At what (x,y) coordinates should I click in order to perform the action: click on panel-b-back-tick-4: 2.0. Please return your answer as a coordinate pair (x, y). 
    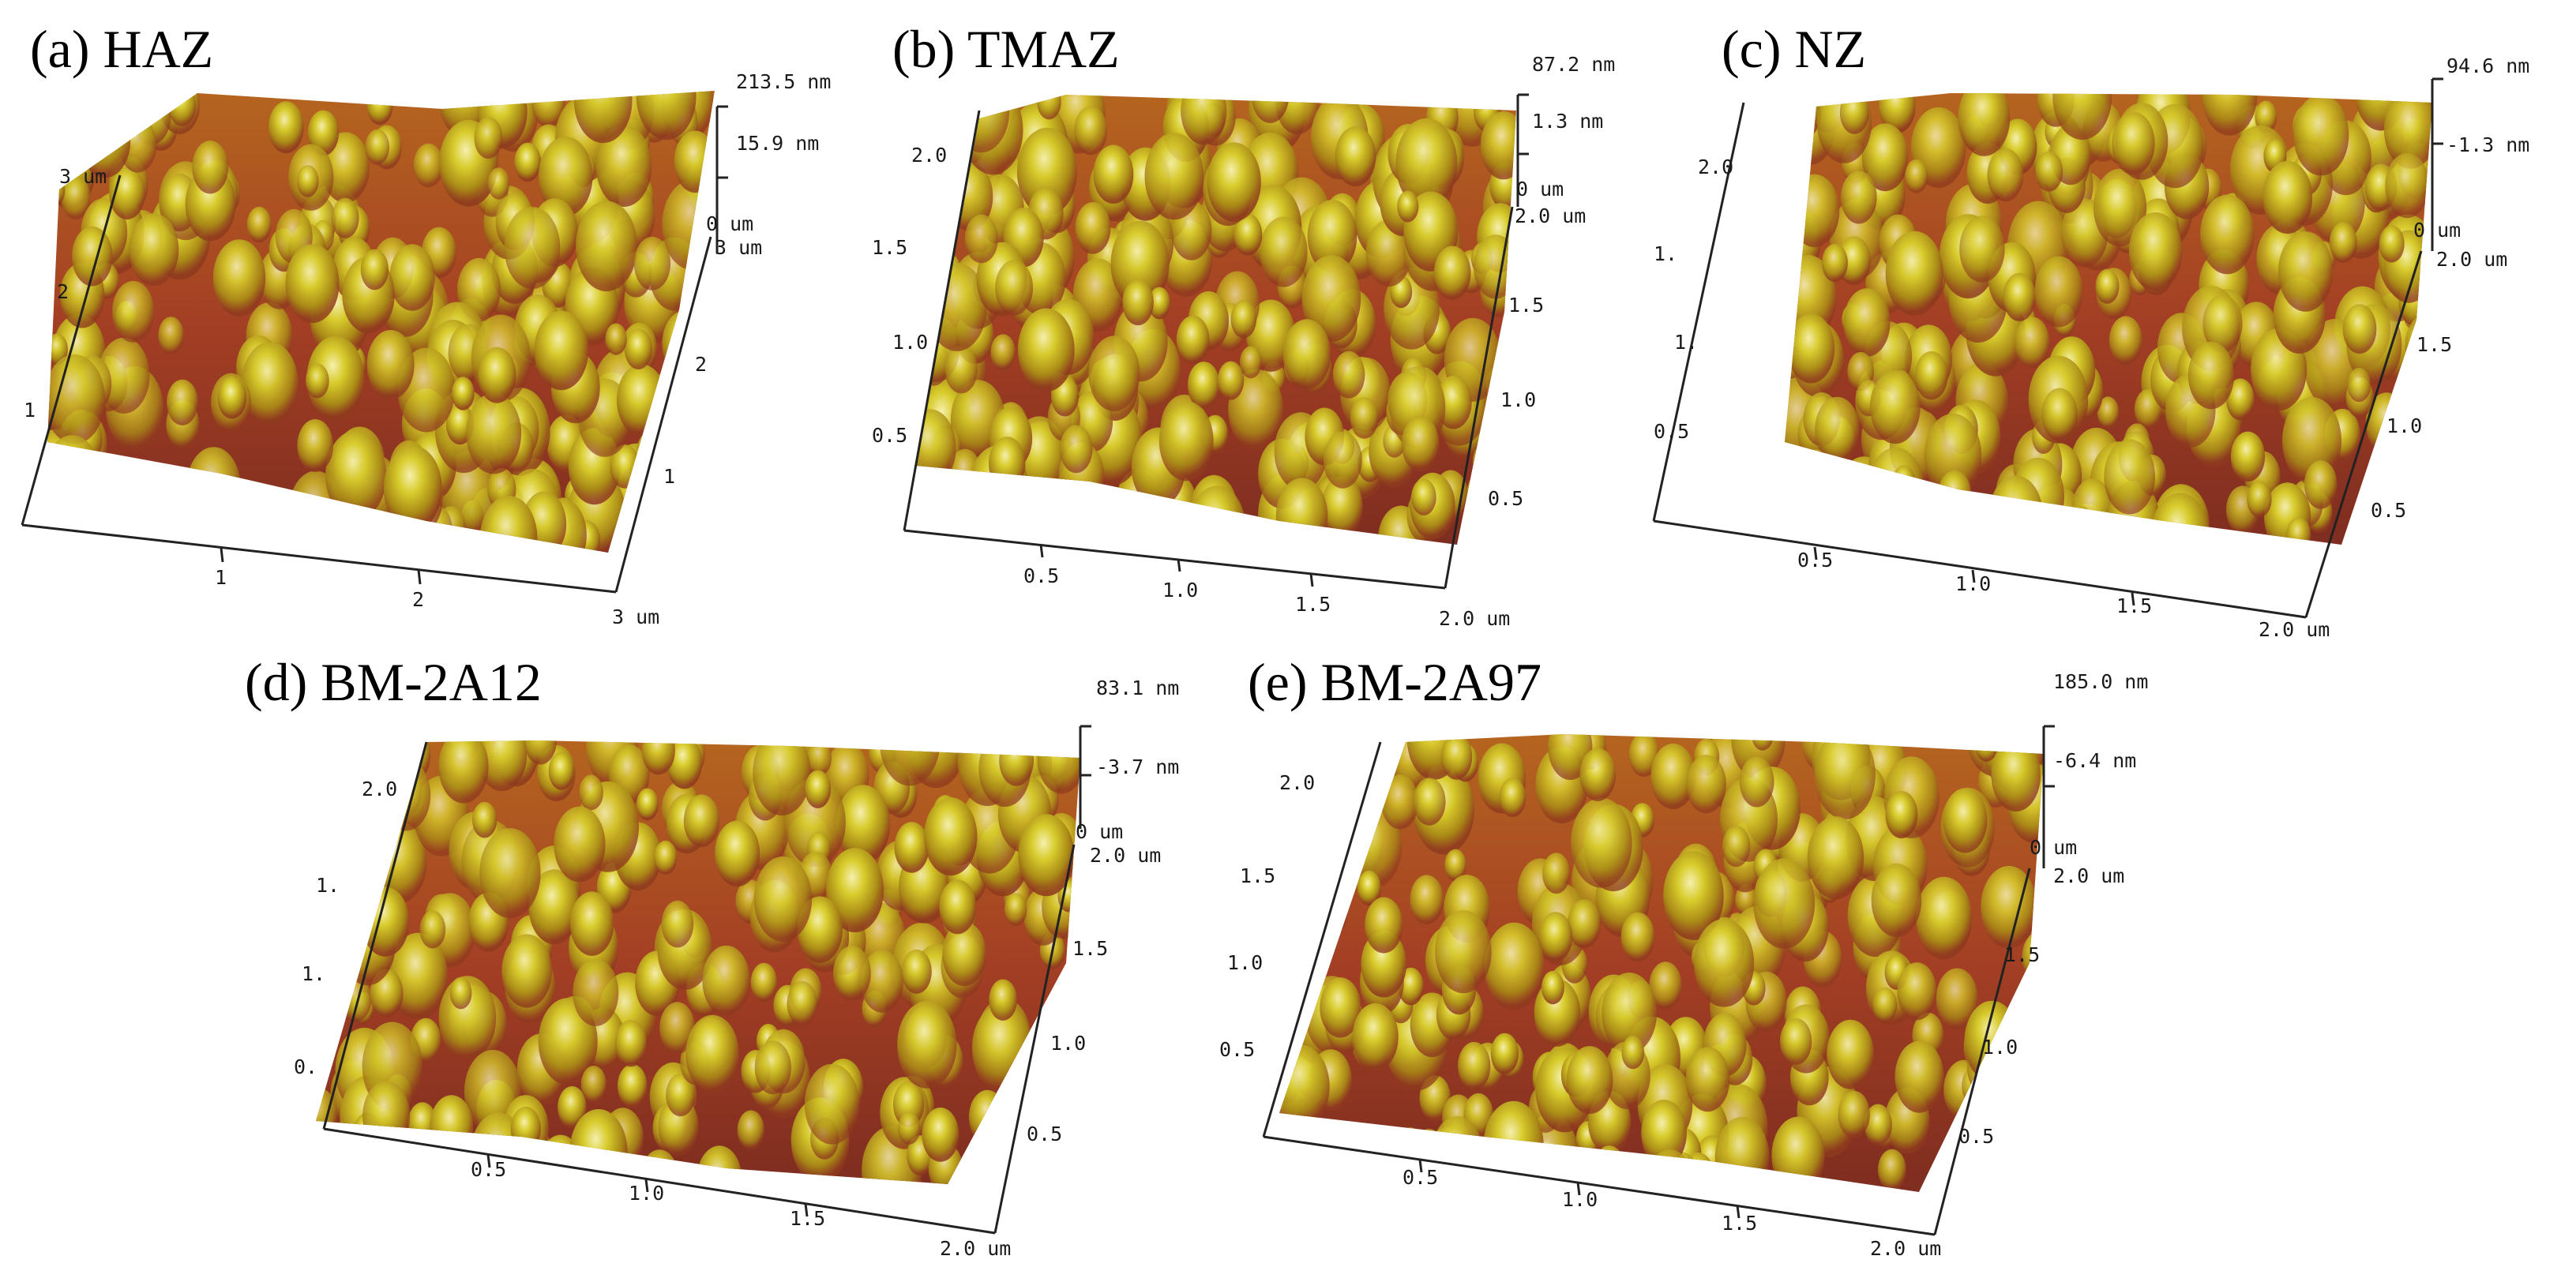
    Looking at the image, I should click on (929, 155).